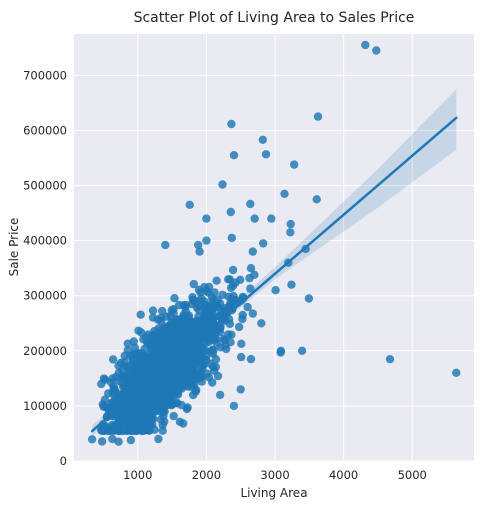  Describe the element at coordinates (63, 461) in the screenshot. I see `y-tick-label: 0` at that location.